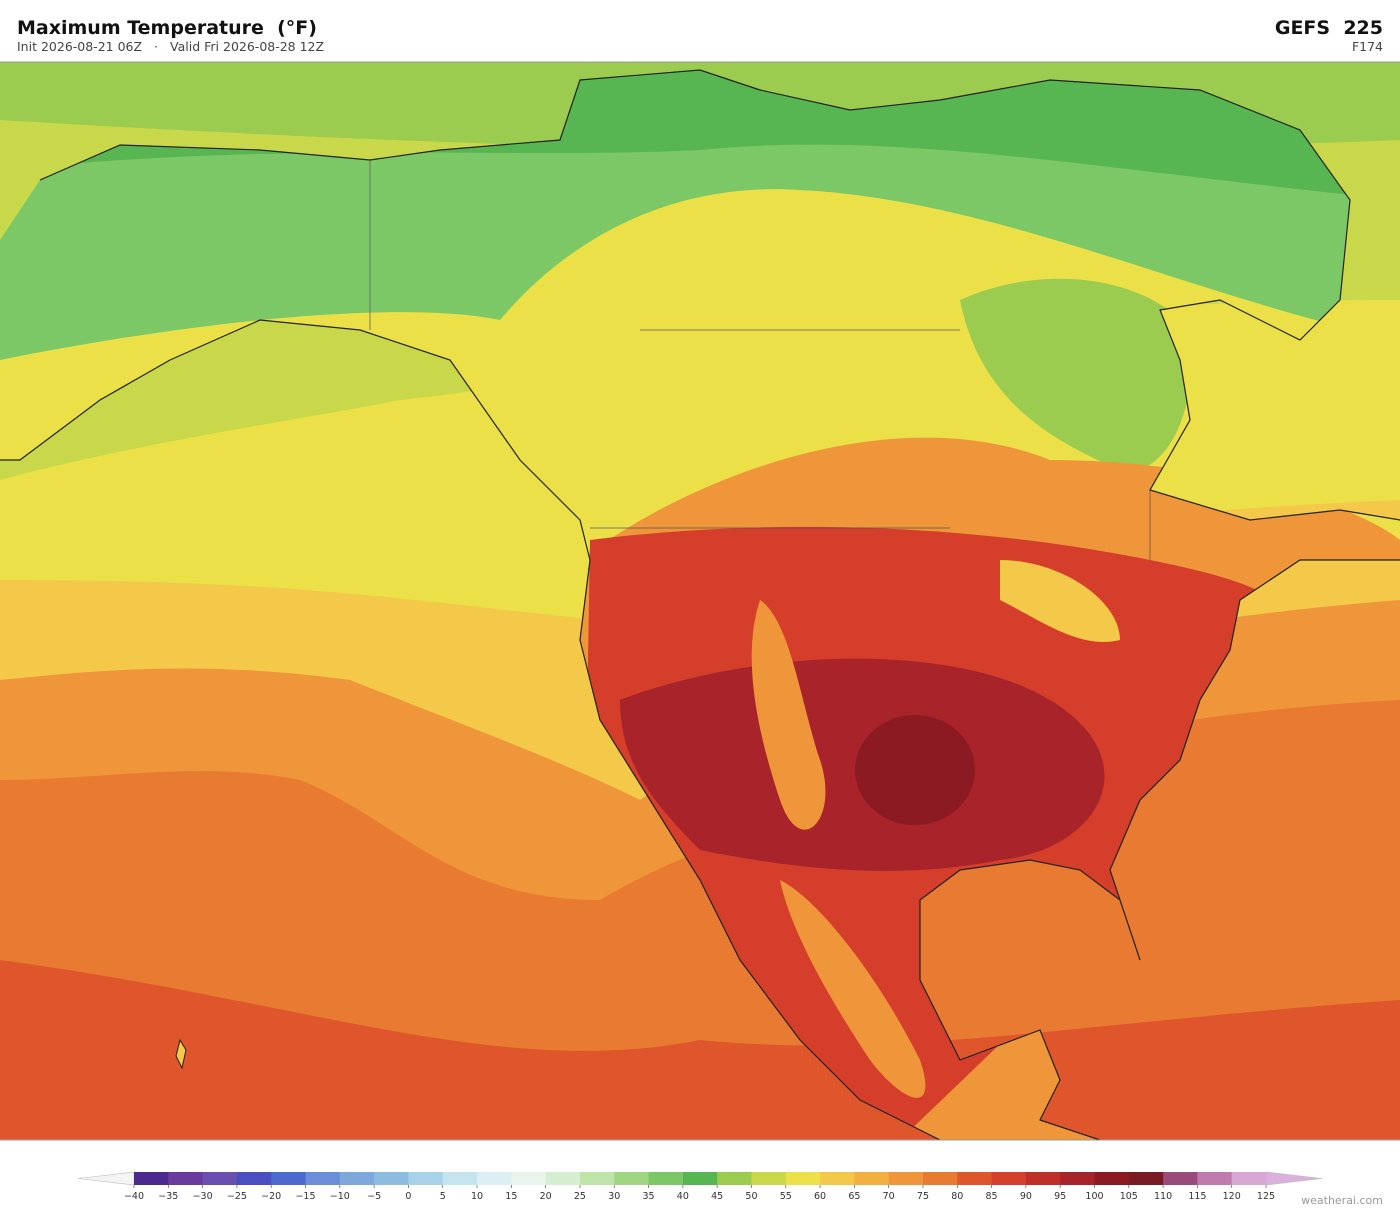 The height and width of the screenshot is (1215, 1400). Describe the element at coordinates (134, 1196) in the screenshot. I see `colorbar-tick-label: −40` at that location.